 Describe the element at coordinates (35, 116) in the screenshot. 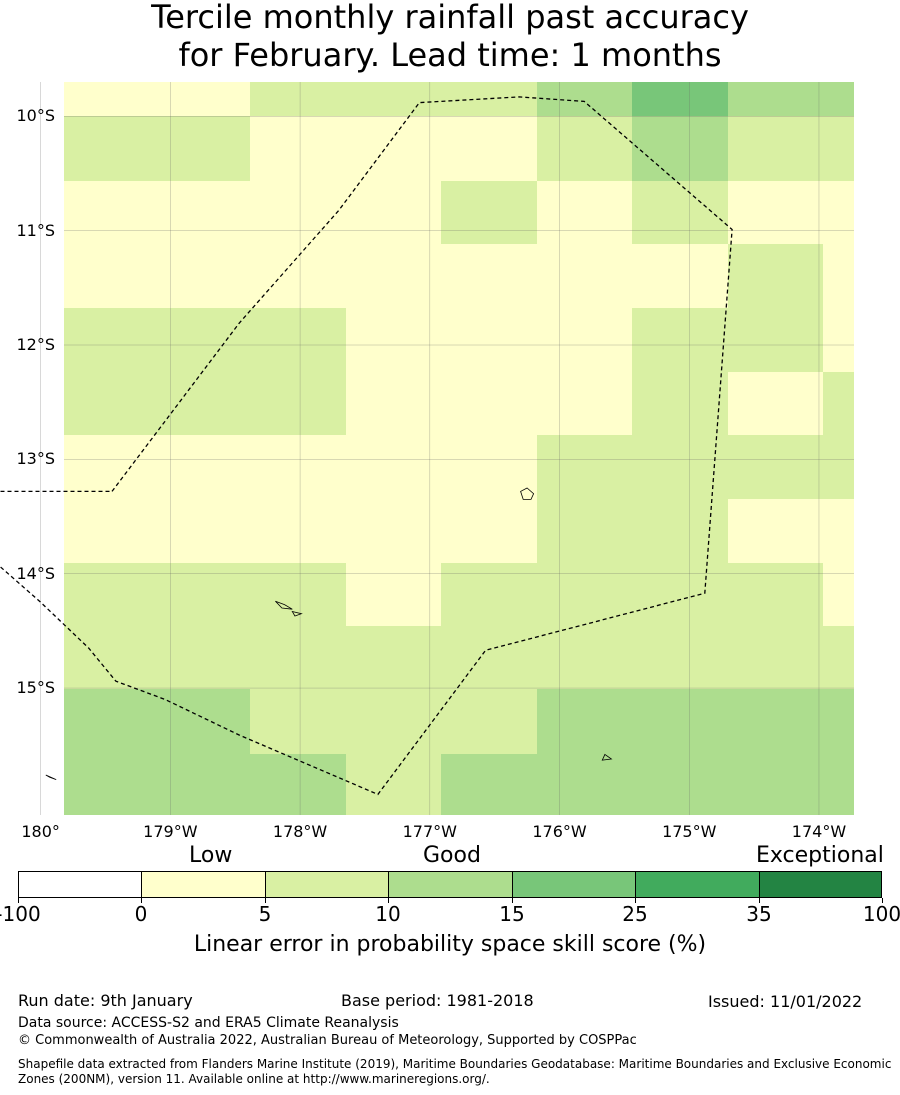

I see `latitude-tick-label: 10°S` at that location.